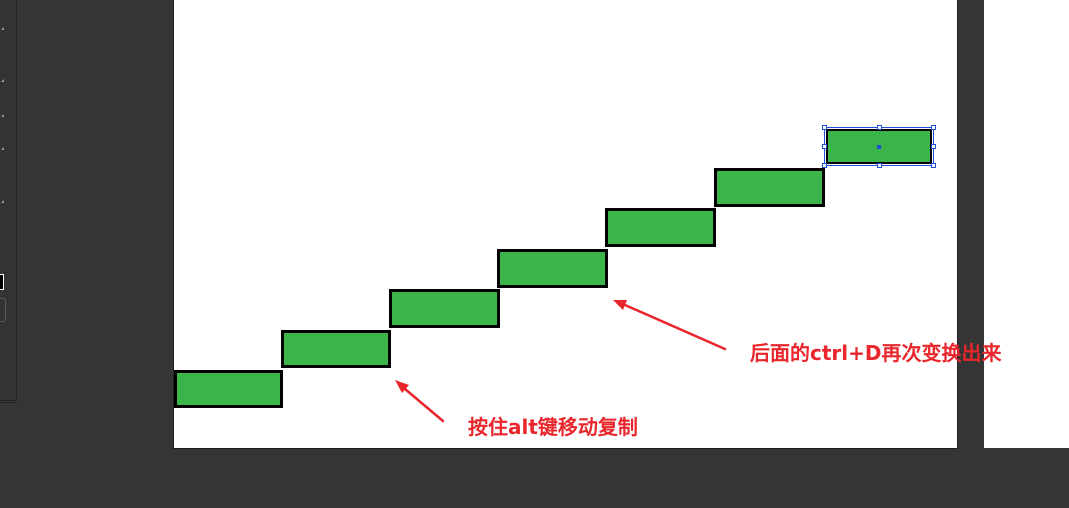 The image size is (1069, 508). What do you see at coordinates (824, 146) in the screenshot?
I see `resize-handle-left` at bounding box center [824, 146].